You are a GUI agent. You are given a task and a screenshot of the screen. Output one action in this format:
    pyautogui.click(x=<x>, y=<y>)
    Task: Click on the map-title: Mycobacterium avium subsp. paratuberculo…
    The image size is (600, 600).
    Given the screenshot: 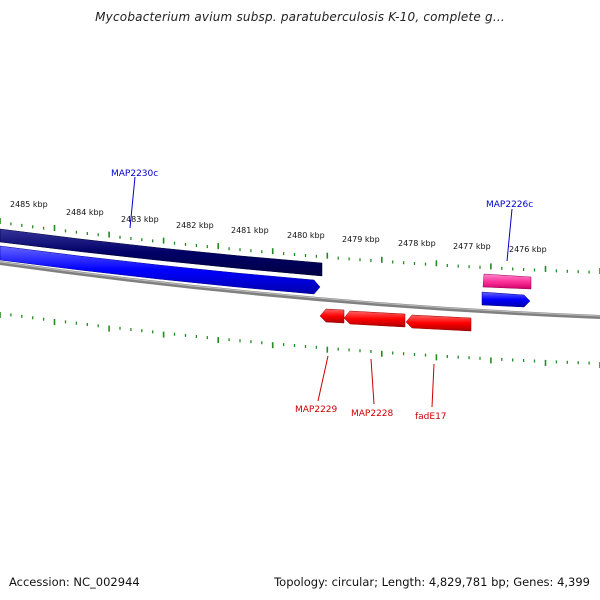 What is the action you would take?
    pyautogui.click(x=300, y=17)
    